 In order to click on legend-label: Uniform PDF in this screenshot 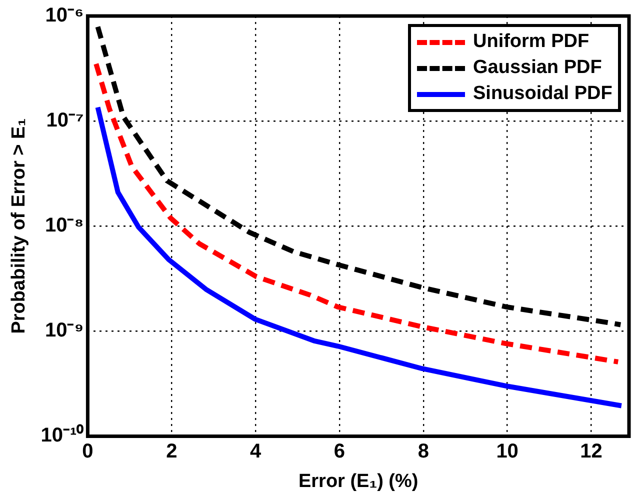, I will do `click(531, 42)`.